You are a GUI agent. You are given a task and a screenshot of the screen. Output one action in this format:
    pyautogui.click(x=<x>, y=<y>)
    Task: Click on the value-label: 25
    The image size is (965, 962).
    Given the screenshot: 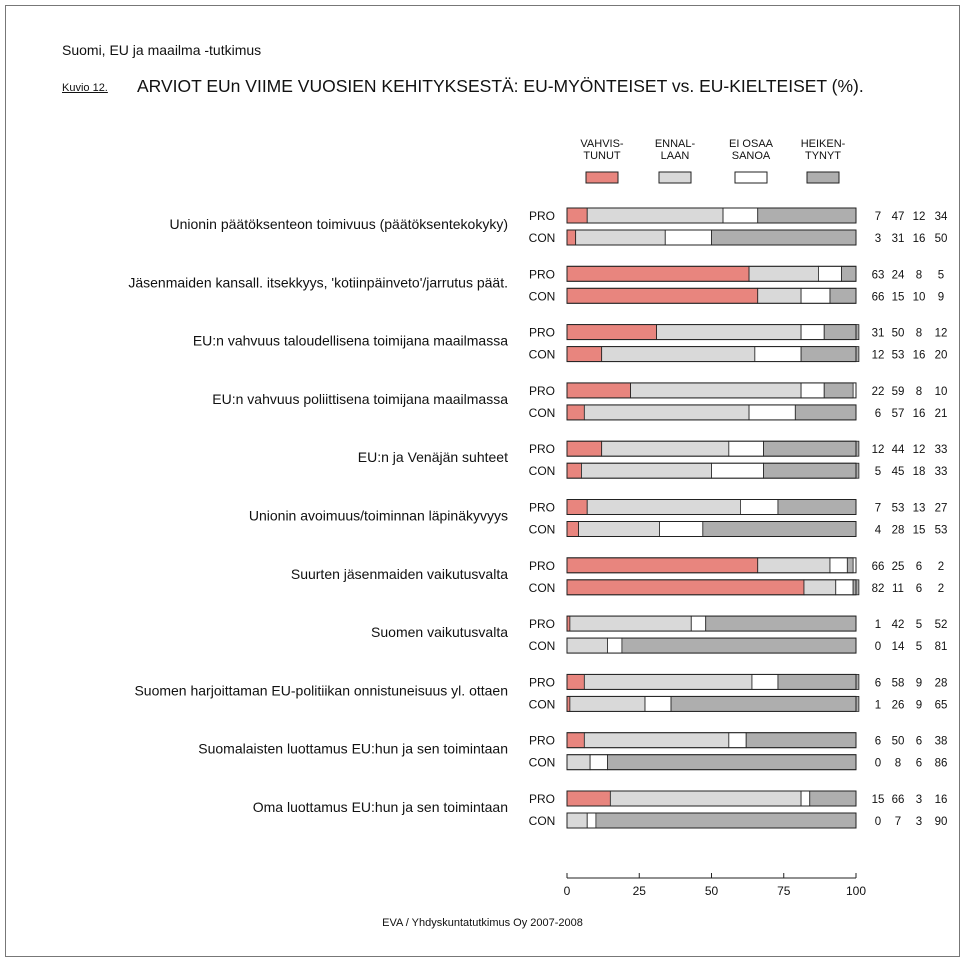 What is the action you would take?
    pyautogui.click(x=898, y=567)
    